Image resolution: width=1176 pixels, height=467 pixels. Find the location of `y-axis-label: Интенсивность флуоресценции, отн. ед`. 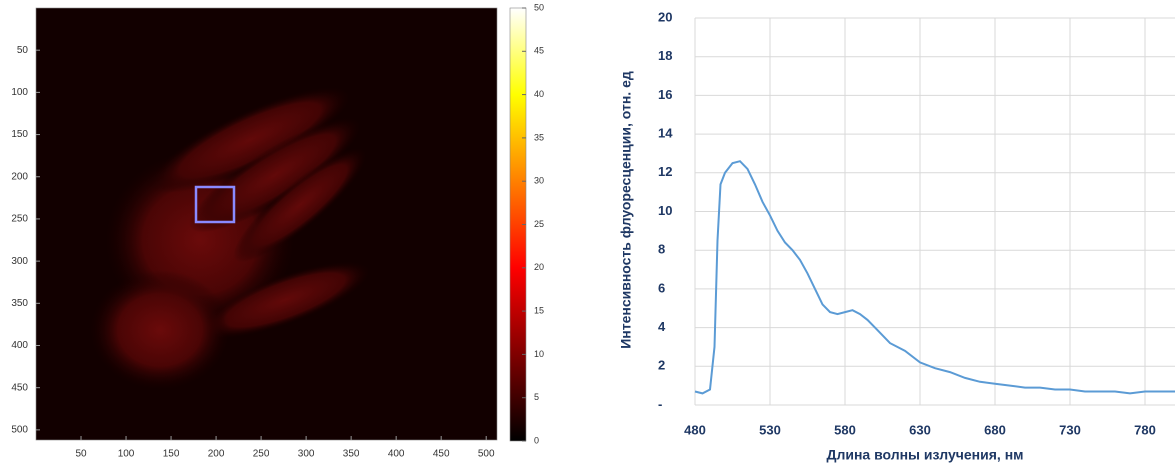

y-axis-label: Интенсивность флуоресценции, отн. ед is located at coordinates (626, 210).